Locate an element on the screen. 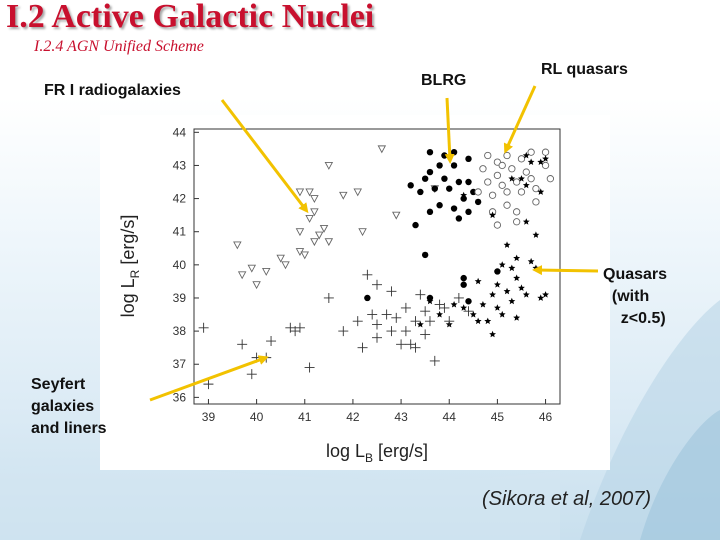 The image size is (720, 540). y-tick-label: 42 is located at coordinates (180, 199).